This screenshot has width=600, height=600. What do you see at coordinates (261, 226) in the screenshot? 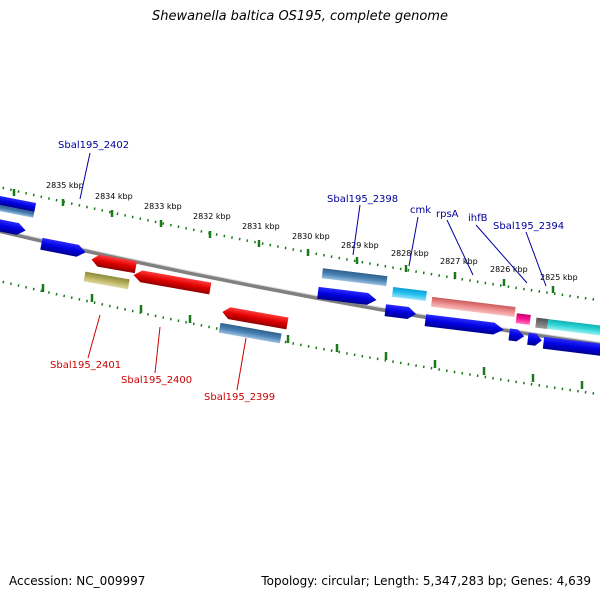
I see `scale-label: 2831 kbp` at bounding box center [261, 226].